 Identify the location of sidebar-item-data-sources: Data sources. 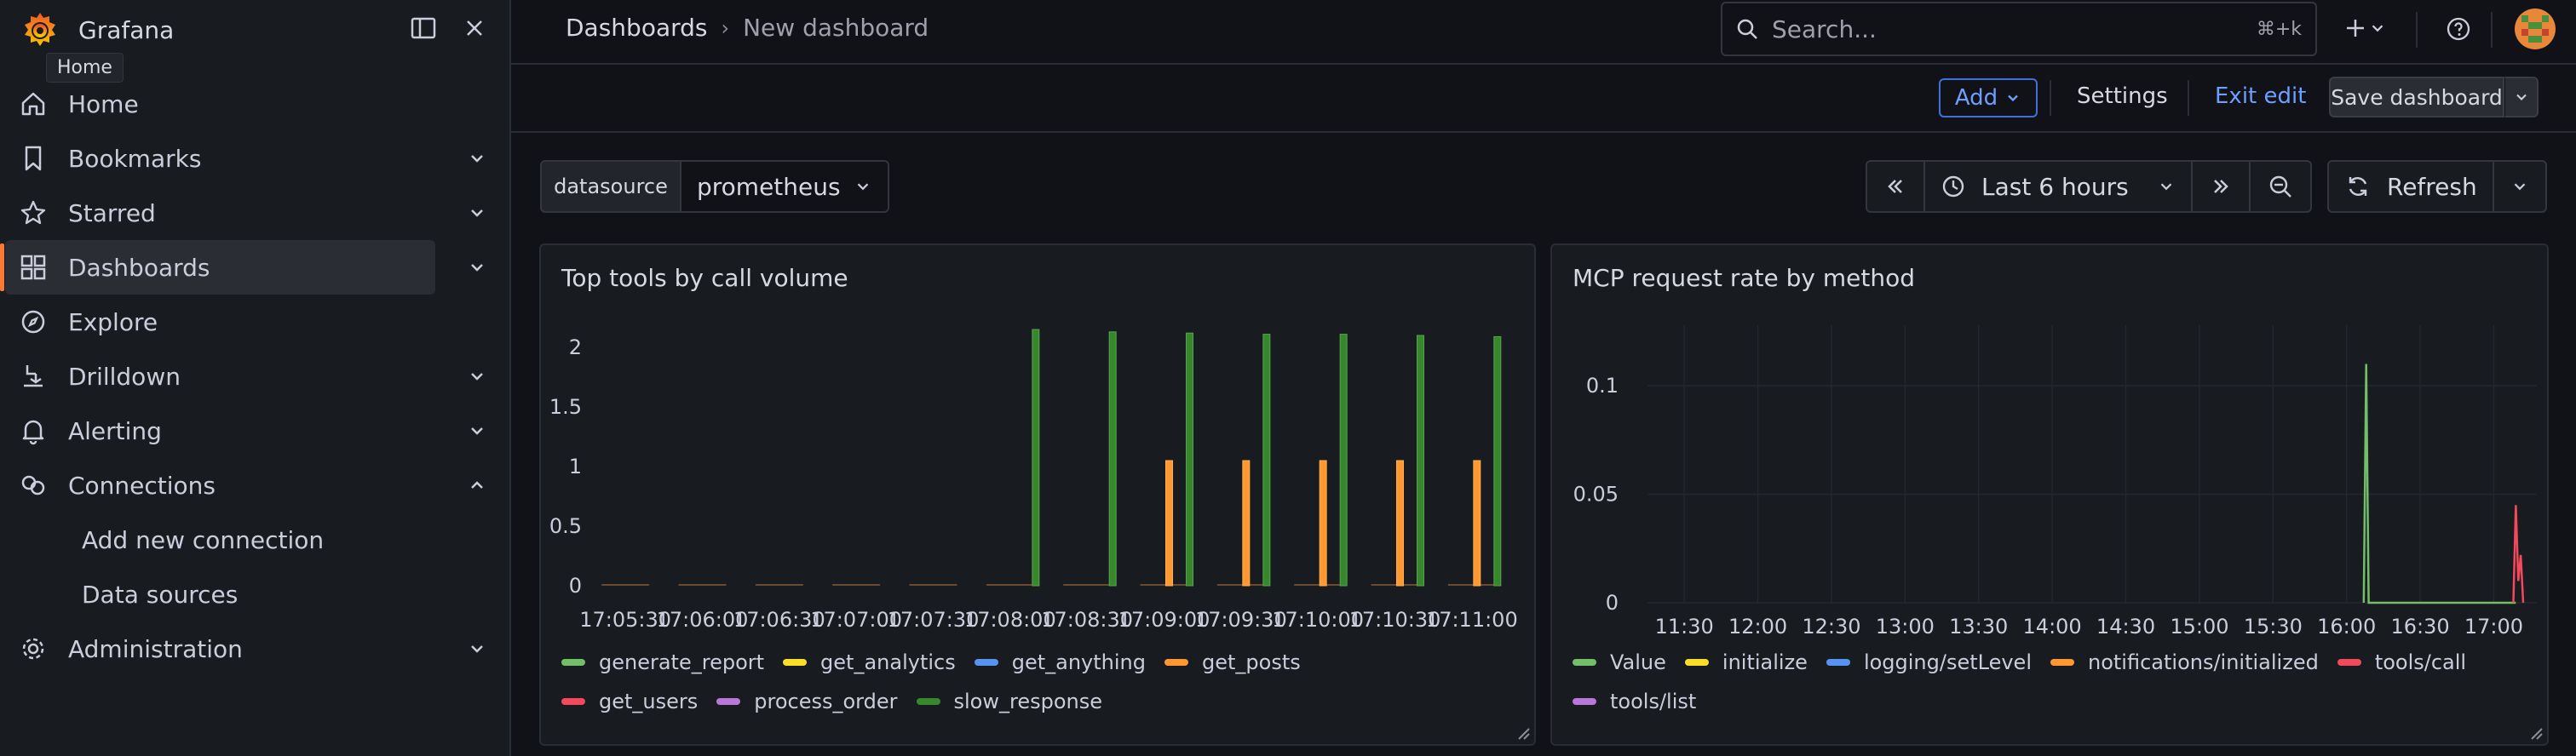
(160, 594).